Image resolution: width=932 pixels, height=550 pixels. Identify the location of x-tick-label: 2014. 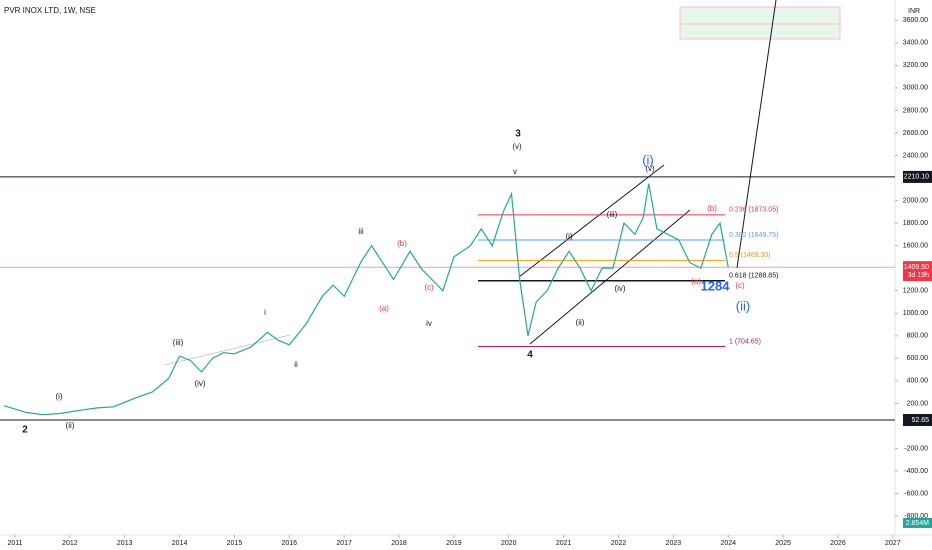
(180, 543).